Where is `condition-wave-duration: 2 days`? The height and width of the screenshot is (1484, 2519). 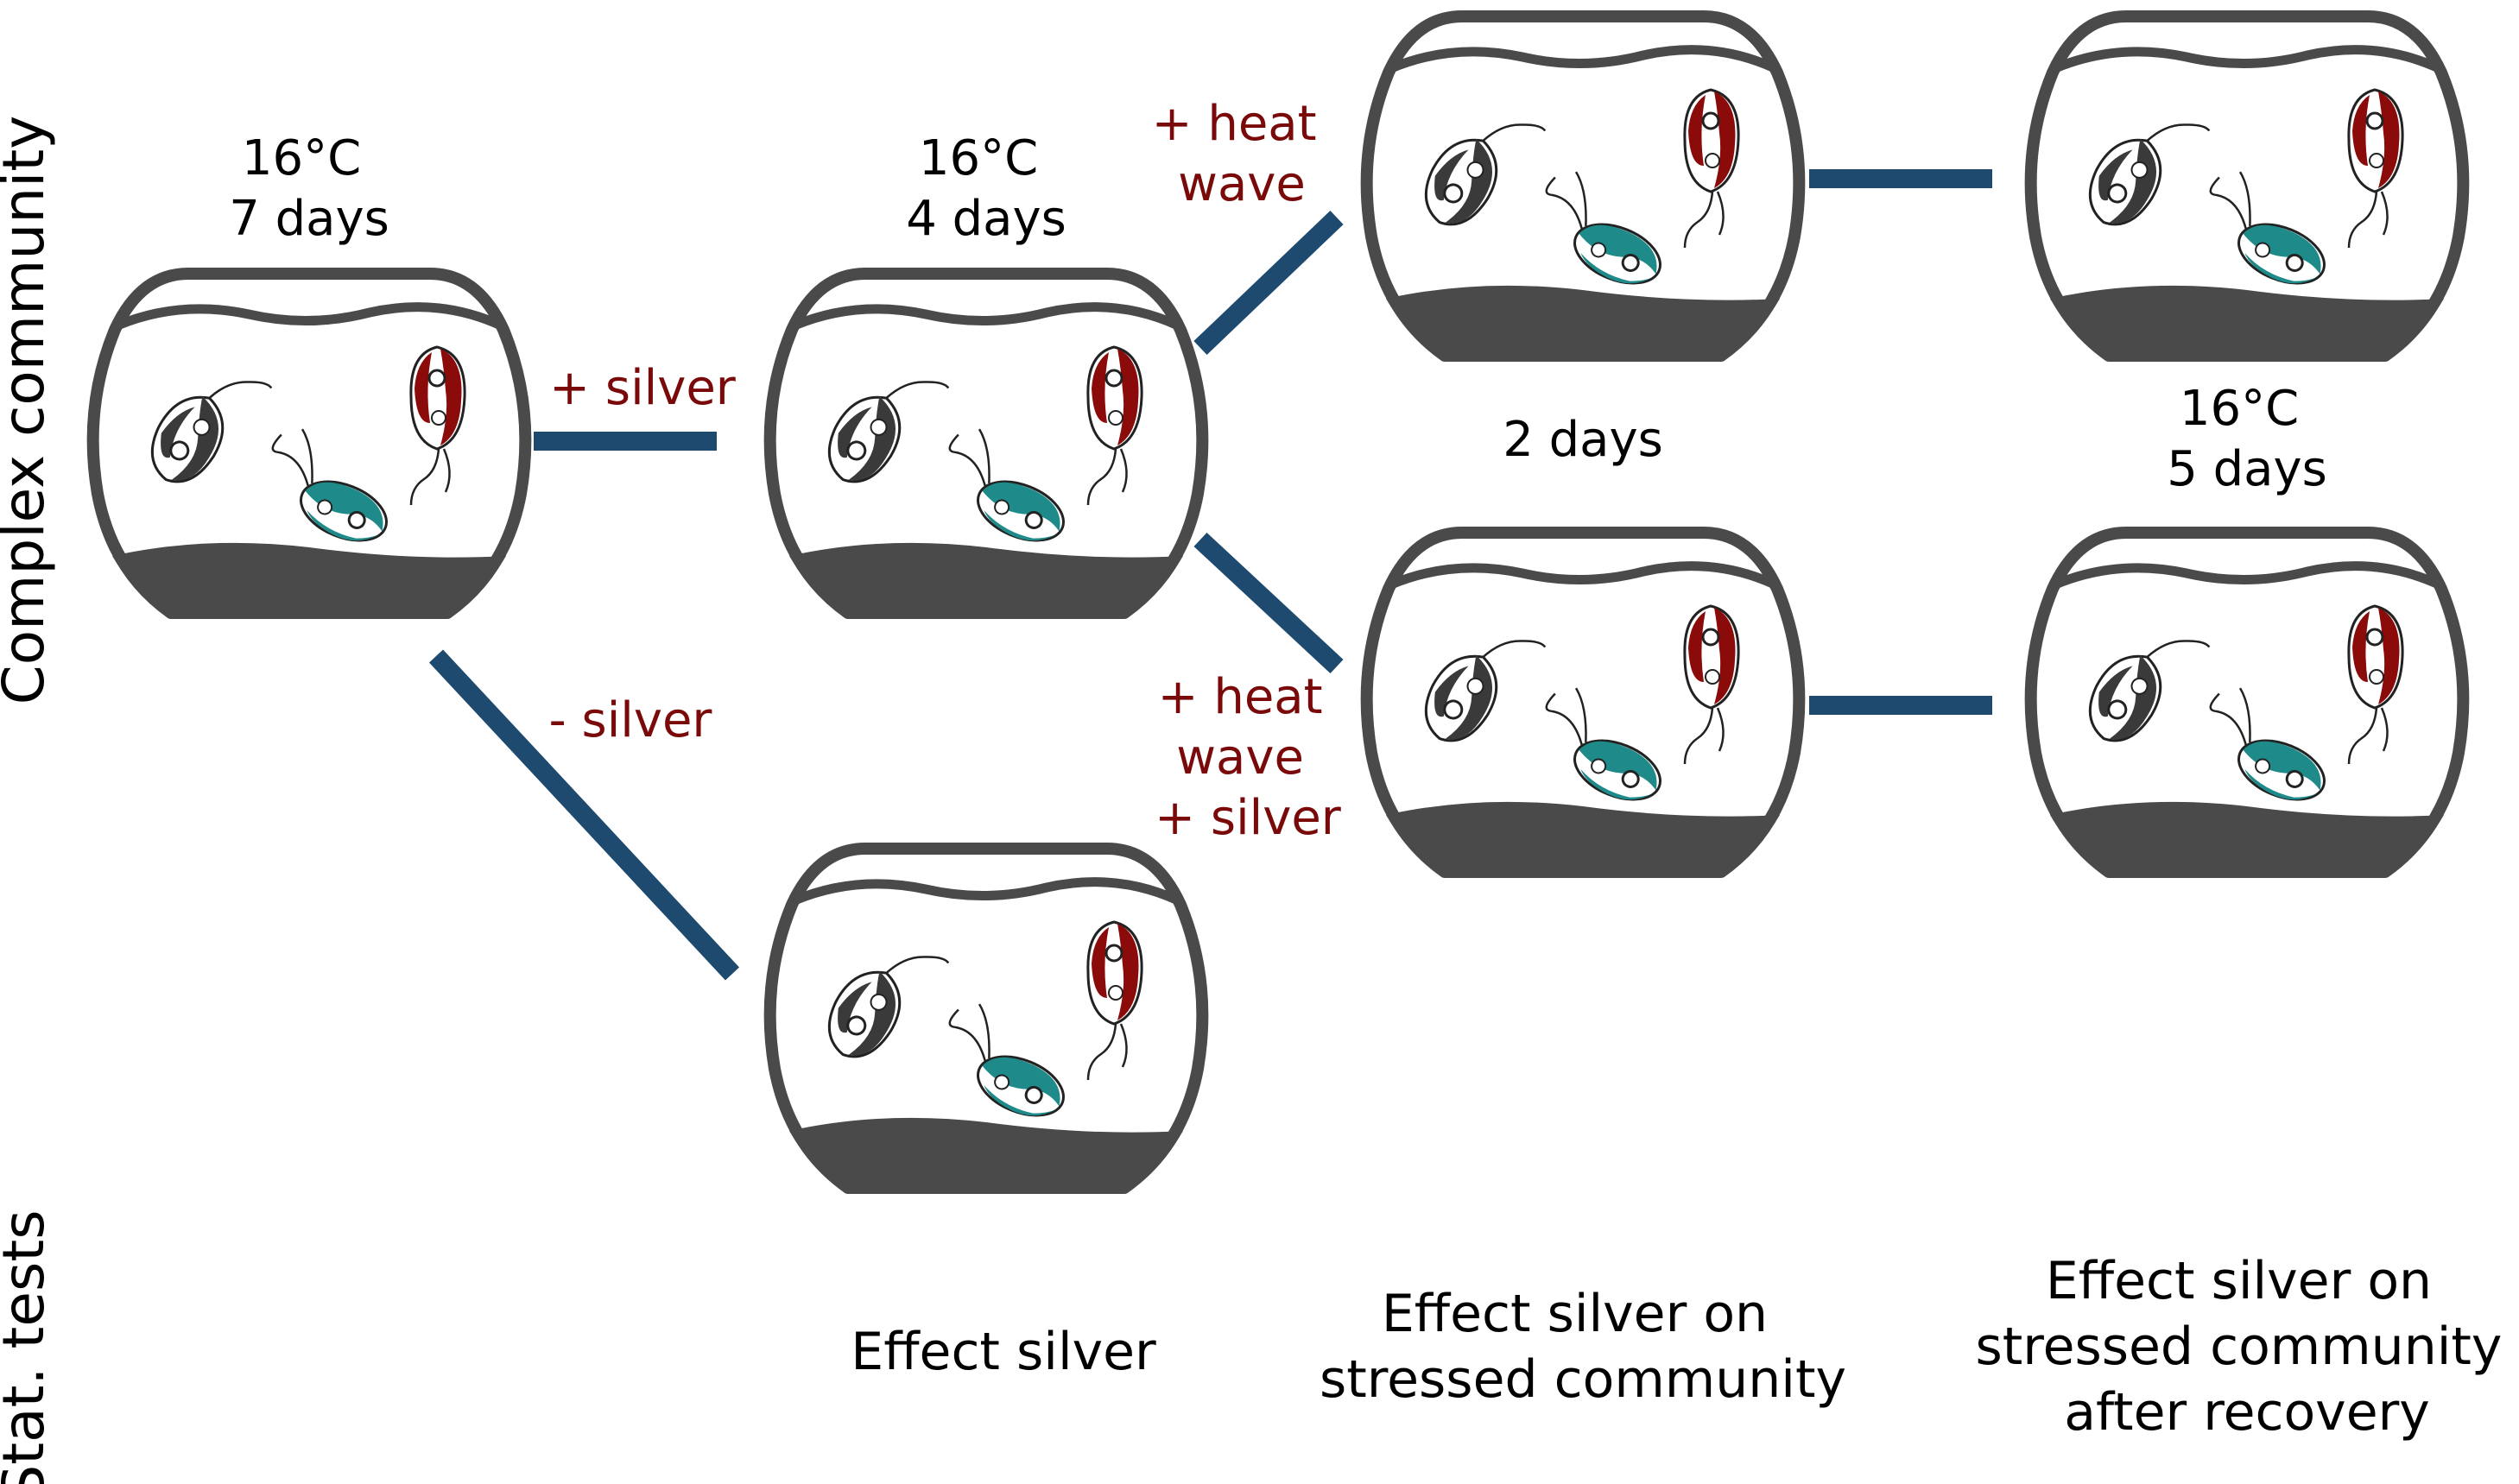 condition-wave-duration: 2 days is located at coordinates (1583, 440).